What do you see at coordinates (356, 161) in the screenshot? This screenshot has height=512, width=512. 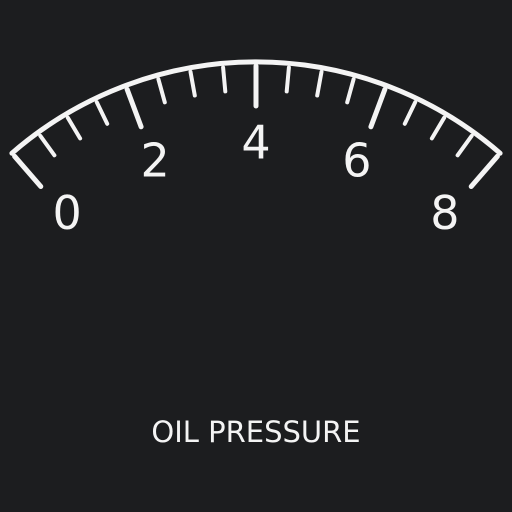 I see `dial-number-6: 6` at bounding box center [356, 161].